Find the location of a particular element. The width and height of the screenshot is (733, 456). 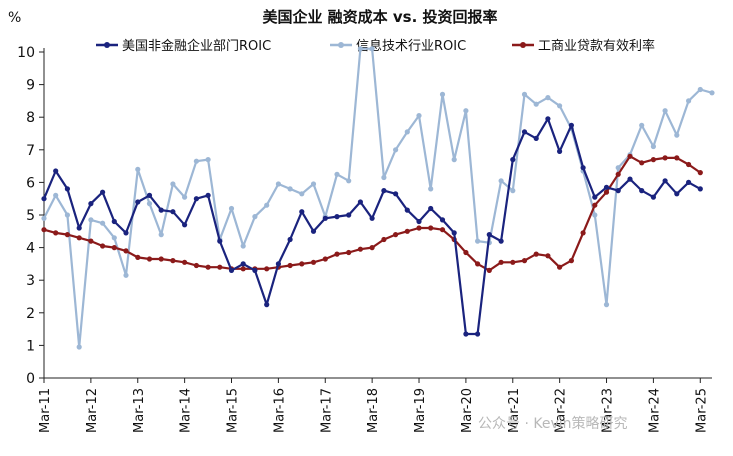

legend-item-3: 工商业贷款有效利率 is located at coordinates (583, 46).